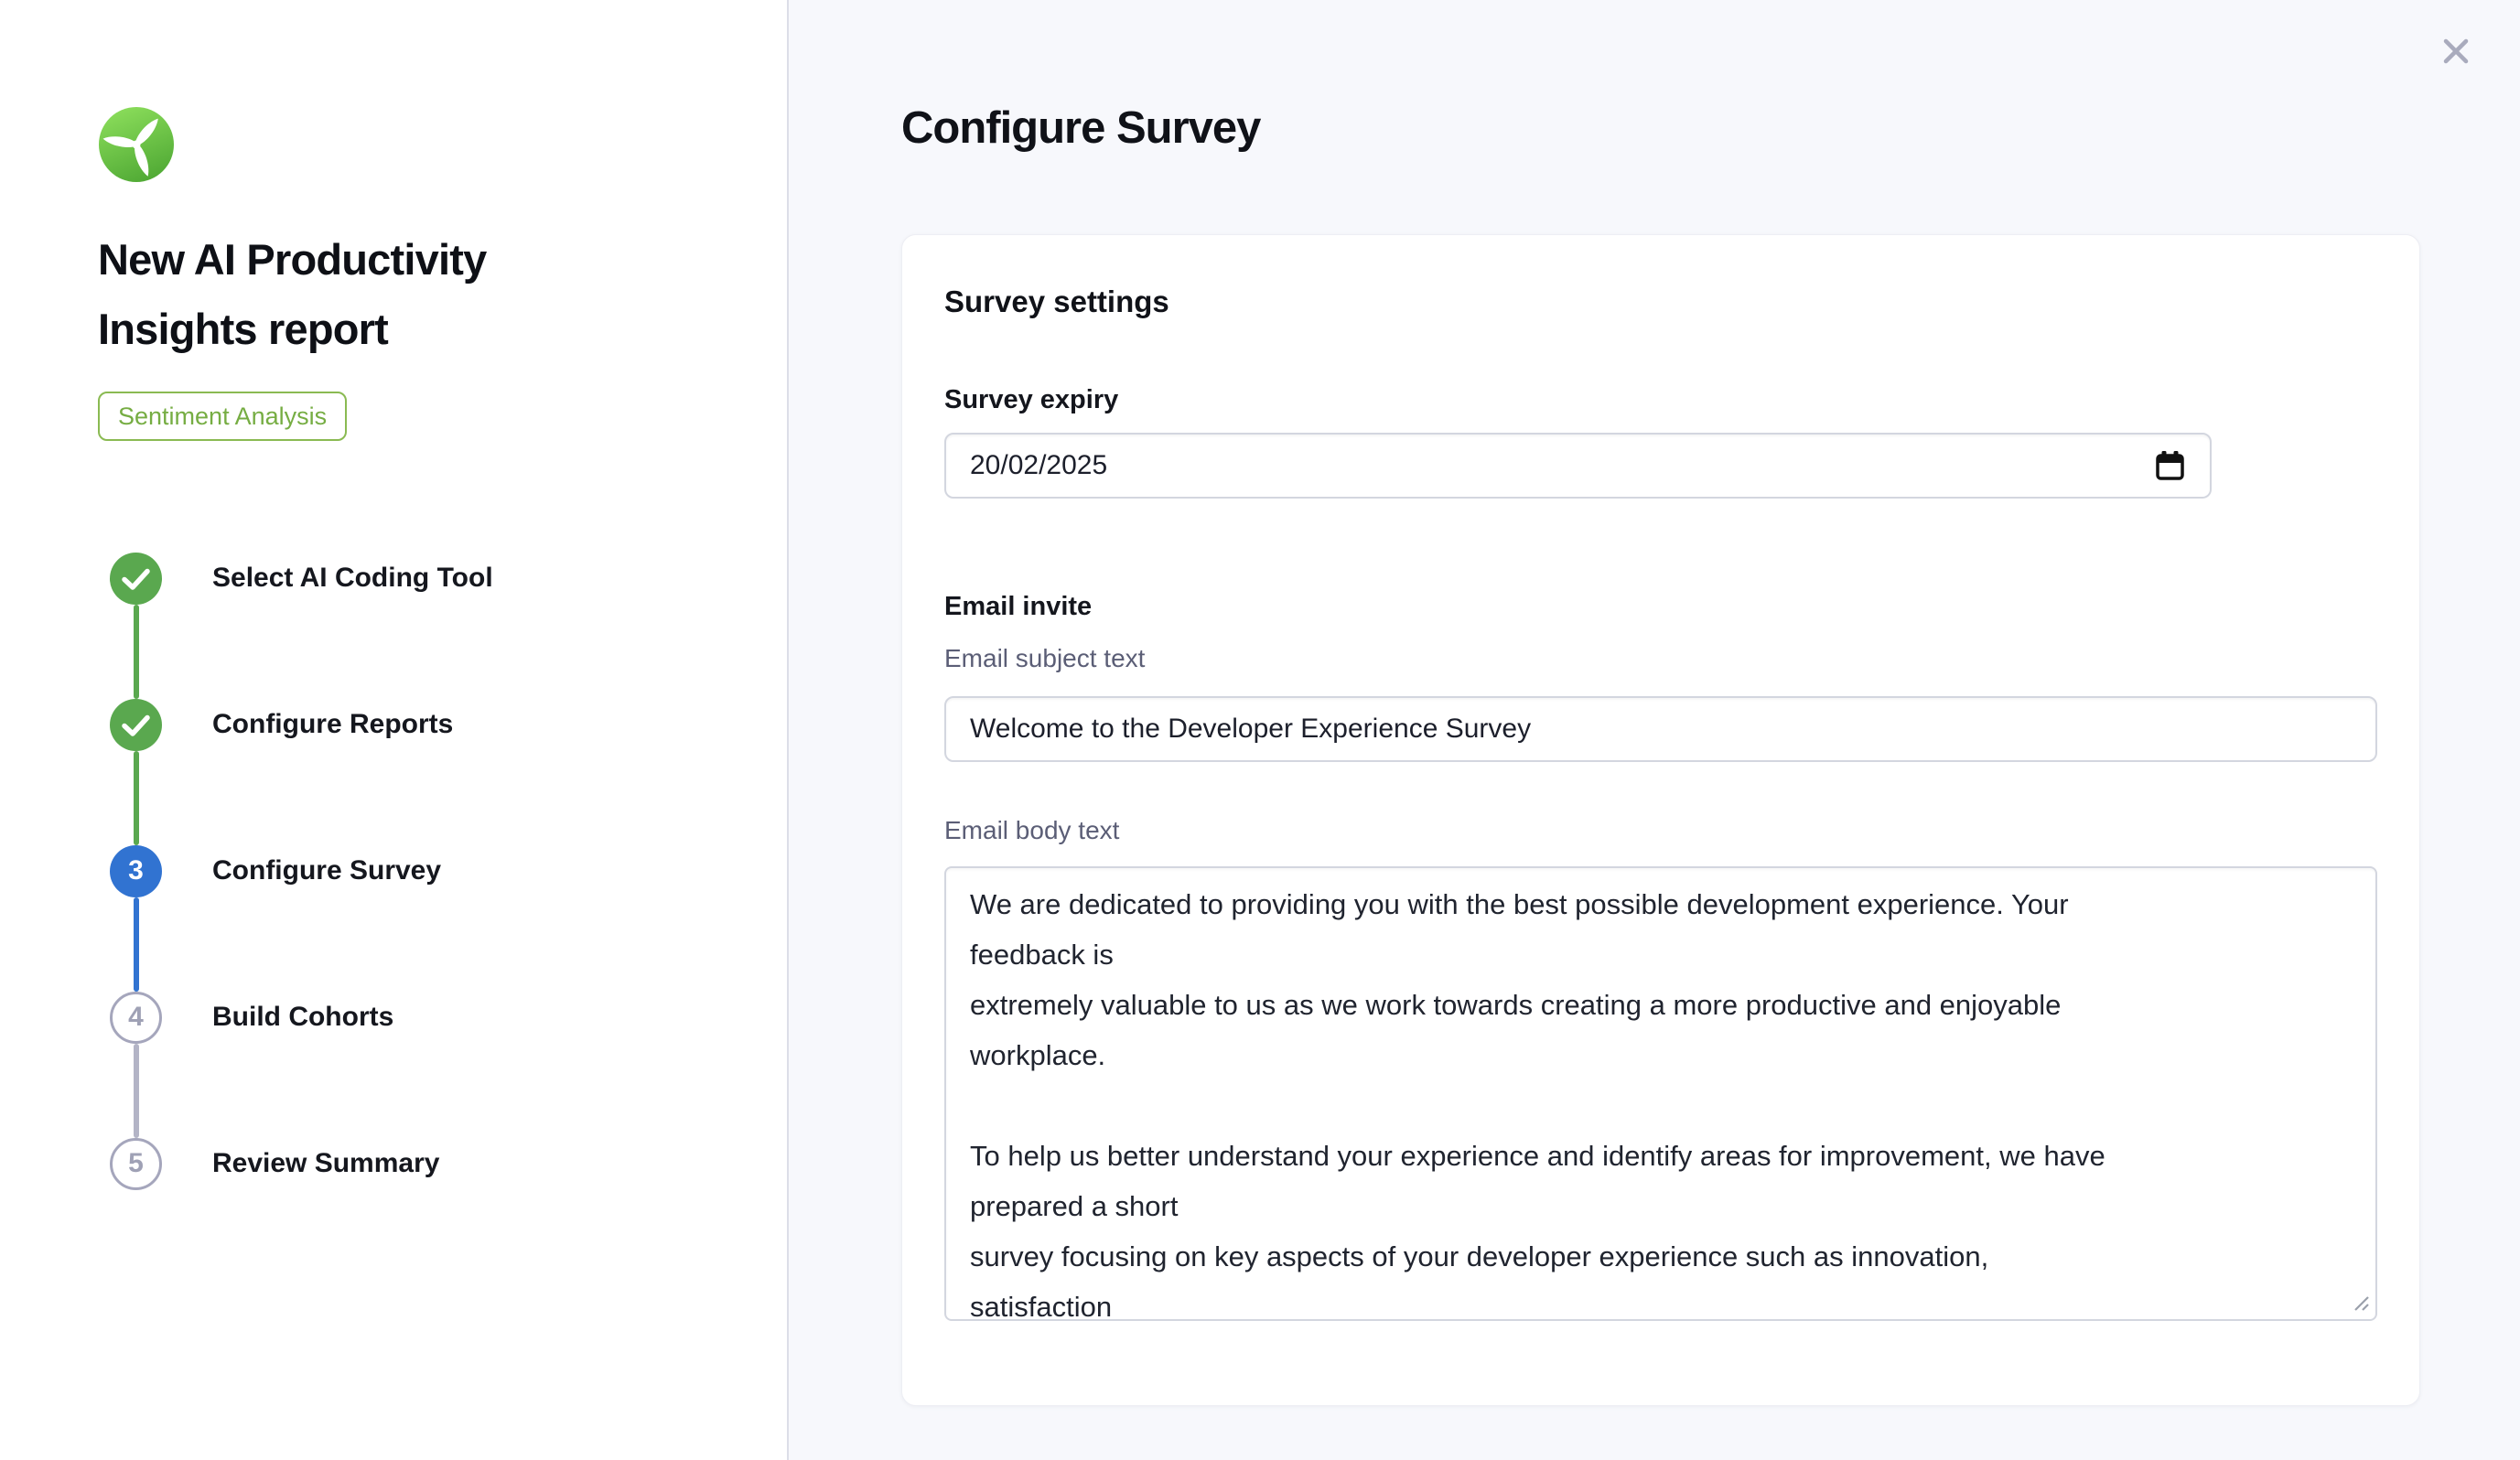  I want to click on email-body-label: Email body text, so click(1032, 830).